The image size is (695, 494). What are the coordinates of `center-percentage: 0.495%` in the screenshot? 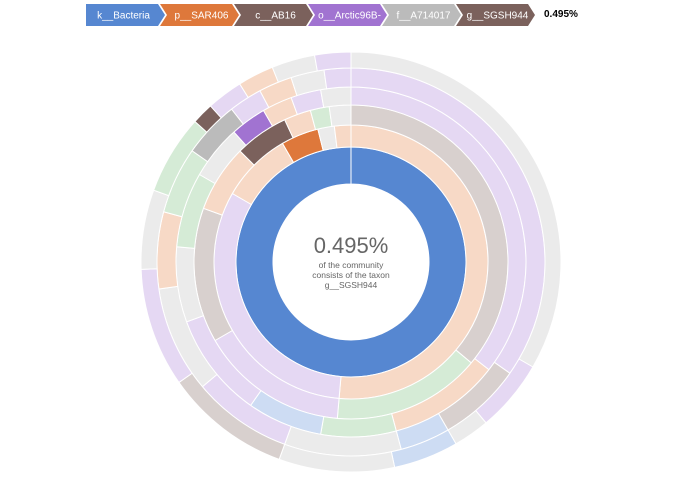 It's located at (351, 245).